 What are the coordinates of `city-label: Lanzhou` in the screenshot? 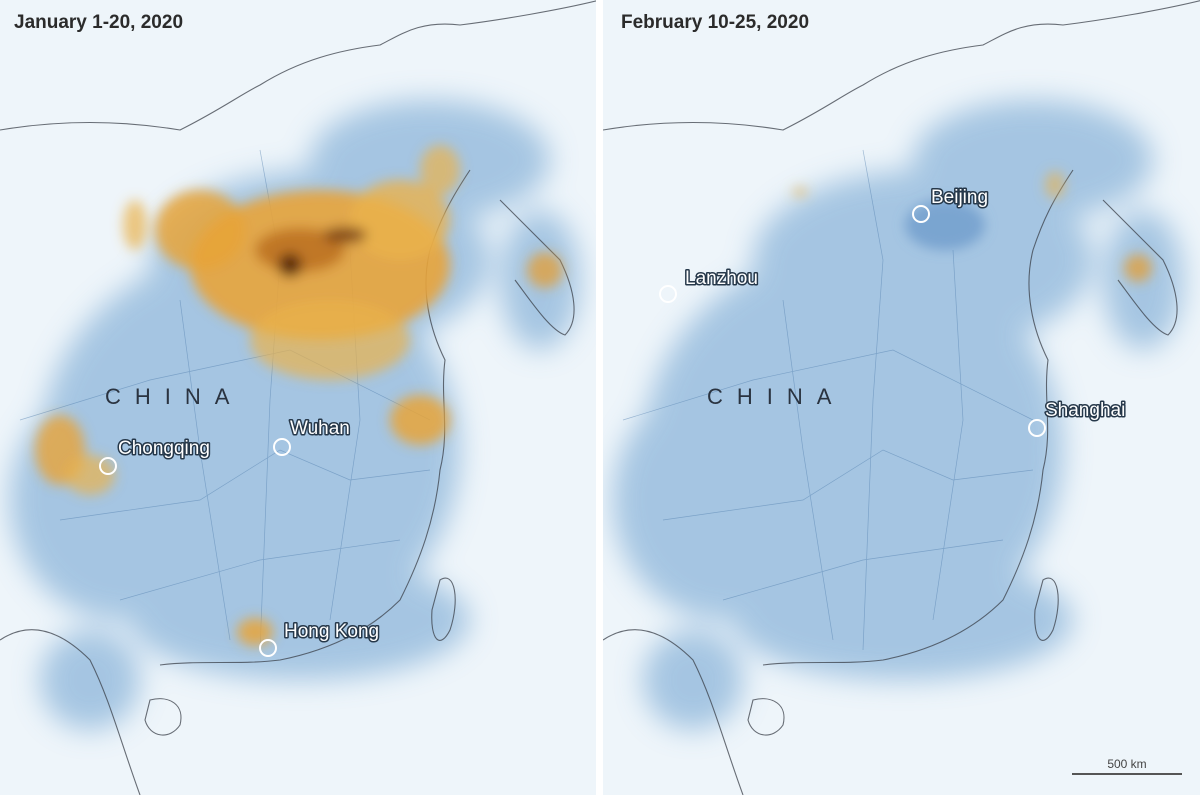 It's located at (721, 278).